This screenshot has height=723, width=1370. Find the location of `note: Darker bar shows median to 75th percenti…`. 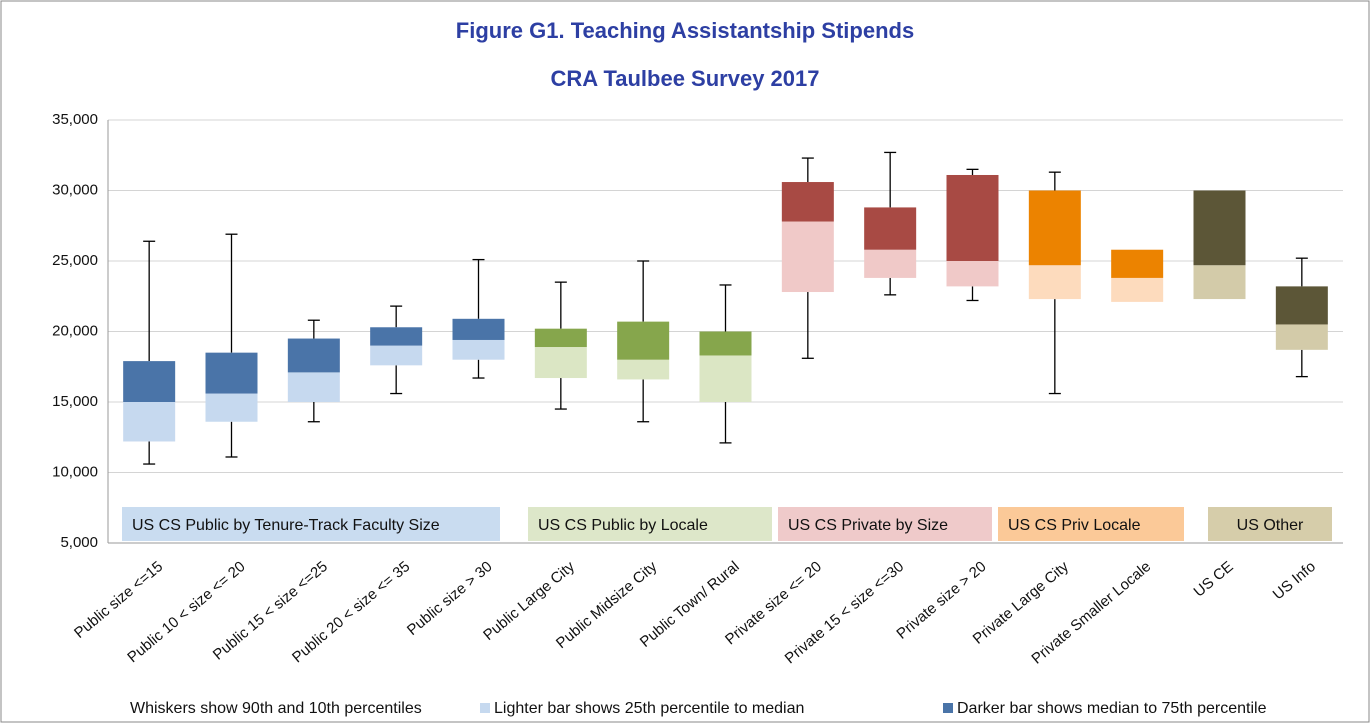

note: Darker bar shows median to 75th percenti… is located at coordinates (1112, 708).